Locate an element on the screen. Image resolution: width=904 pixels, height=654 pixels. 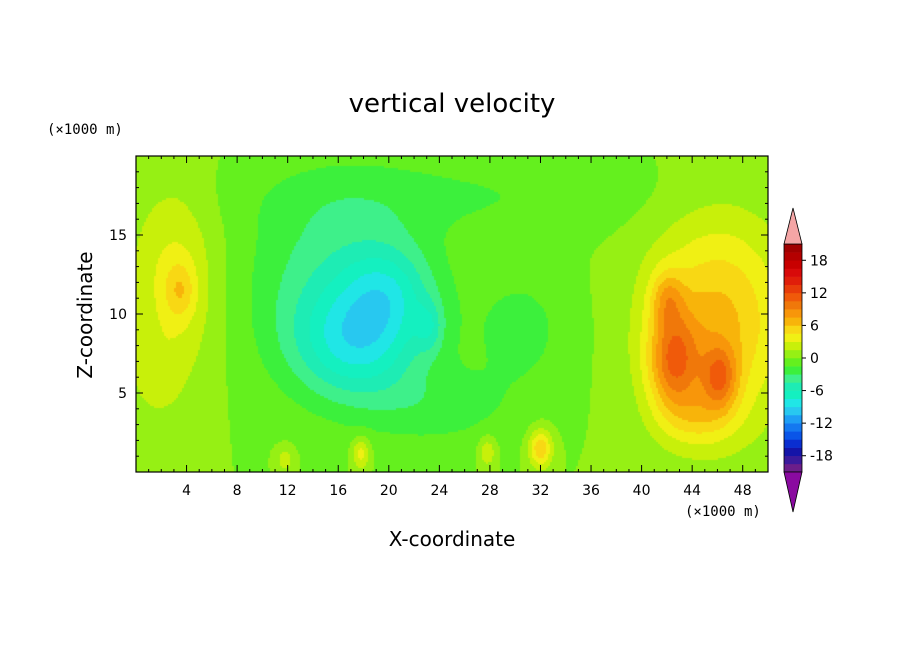
y-tick-label: 5 is located at coordinates (122, 394).